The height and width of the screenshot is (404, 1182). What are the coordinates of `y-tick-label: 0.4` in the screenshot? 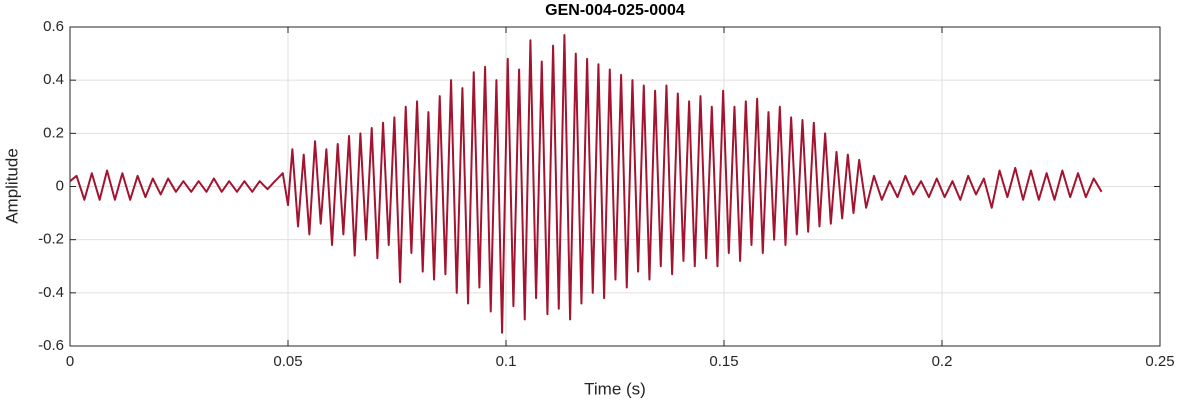 It's located at (53, 79).